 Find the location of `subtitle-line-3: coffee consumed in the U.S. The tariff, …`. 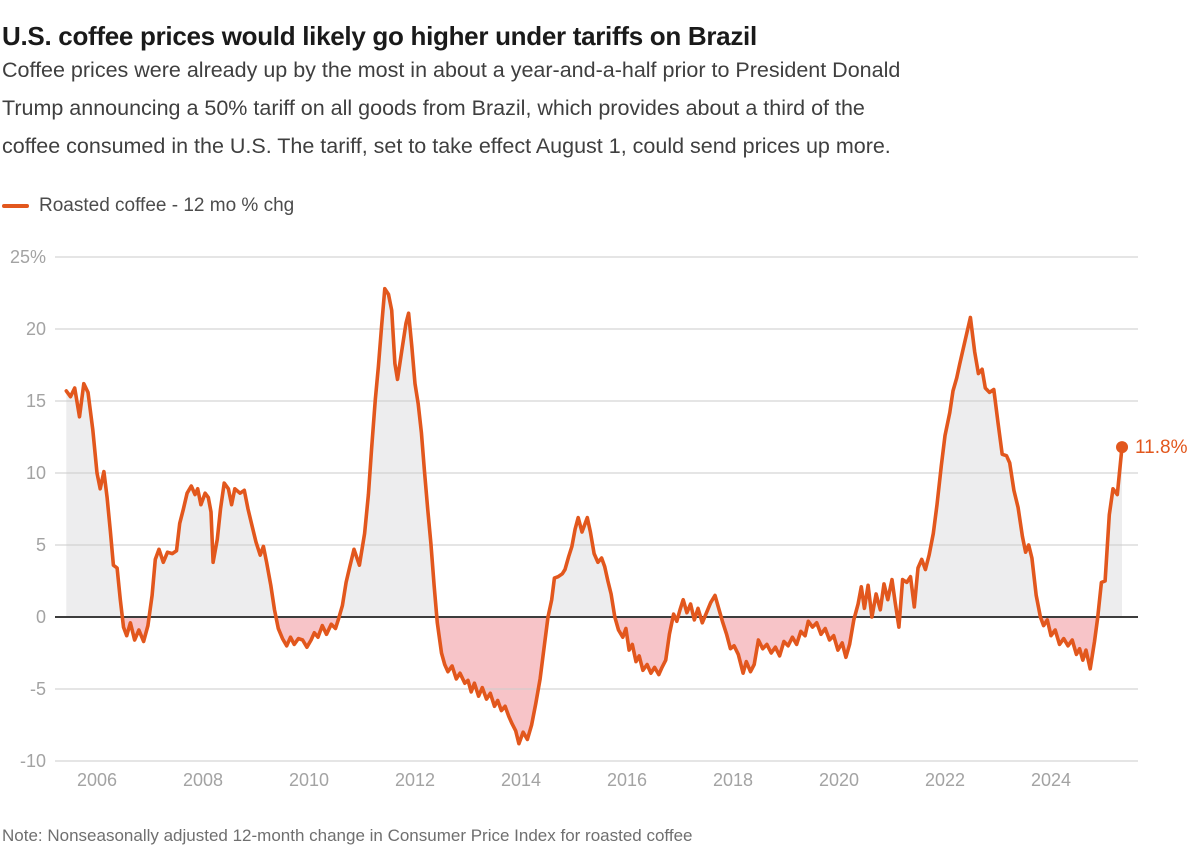

subtitle-line-3: coffee consumed in the U.S. The tariff, … is located at coordinates (446, 146).